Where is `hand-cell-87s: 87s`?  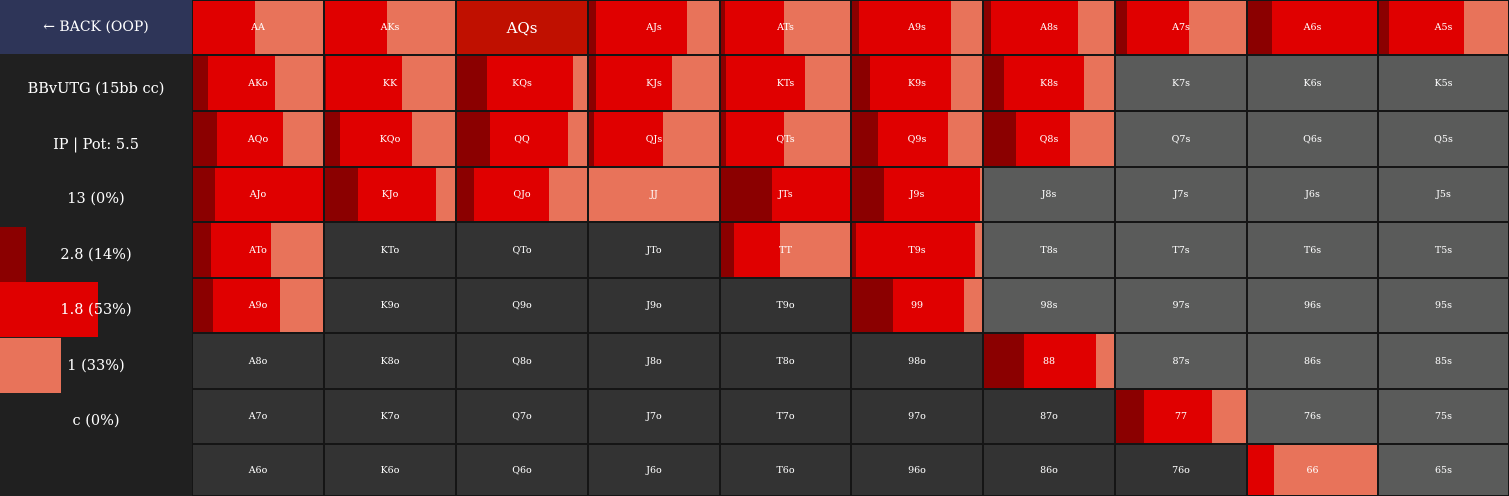 hand-cell-87s: 87s is located at coordinates (1181, 361).